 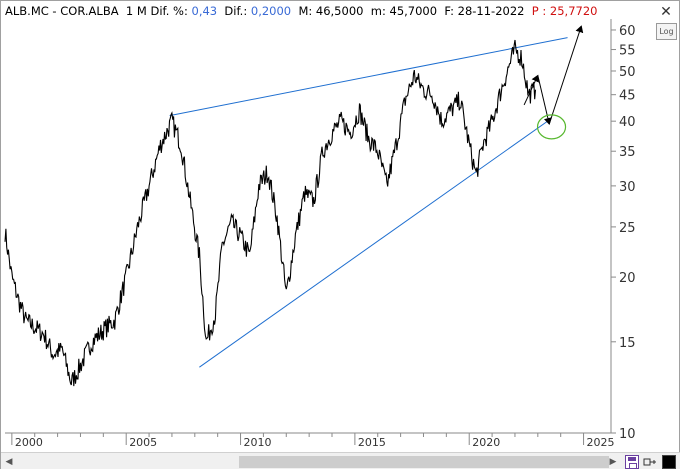 What do you see at coordinates (627, 31) in the screenshot?
I see `y-tick-label-0: 60` at bounding box center [627, 31].